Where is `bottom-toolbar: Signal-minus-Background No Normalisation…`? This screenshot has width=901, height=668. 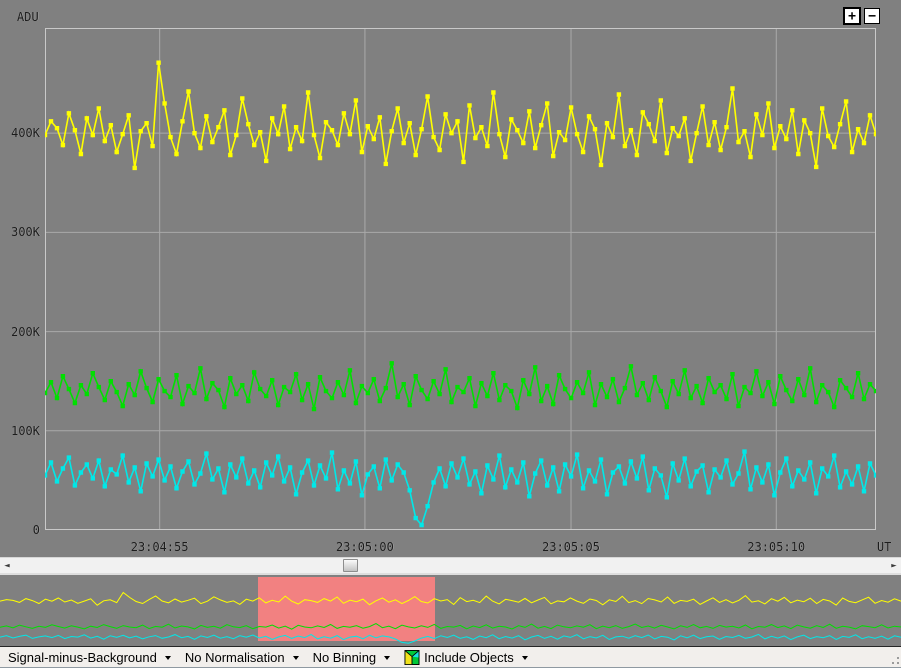 bottom-toolbar: Signal-minus-Background No Normalisation… is located at coordinates (450, 657).